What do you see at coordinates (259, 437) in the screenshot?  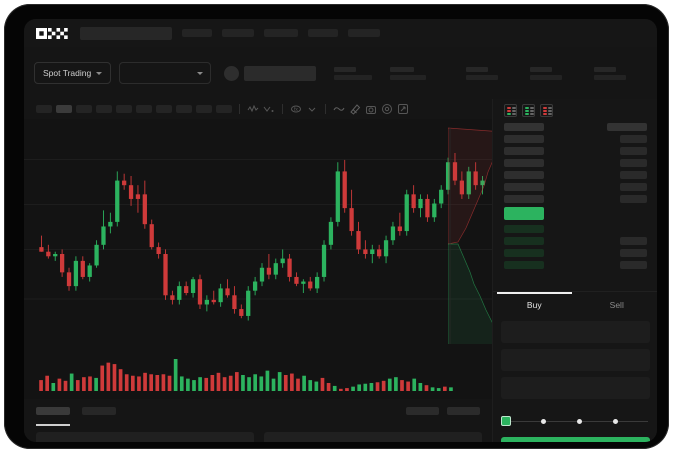 I see `orders-row-list` at bounding box center [259, 437].